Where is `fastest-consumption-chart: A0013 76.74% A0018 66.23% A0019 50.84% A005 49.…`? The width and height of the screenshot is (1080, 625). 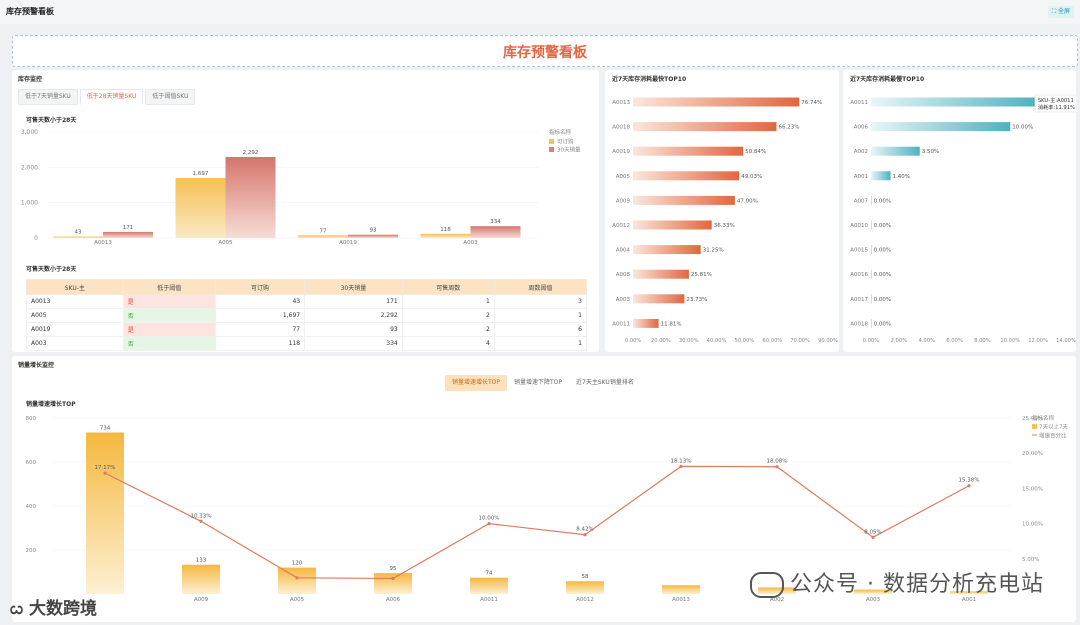 fastest-consumption-chart: A0013 76.74% A0018 66.23% A0019 50.84% A005 49.… is located at coordinates (725, 220).